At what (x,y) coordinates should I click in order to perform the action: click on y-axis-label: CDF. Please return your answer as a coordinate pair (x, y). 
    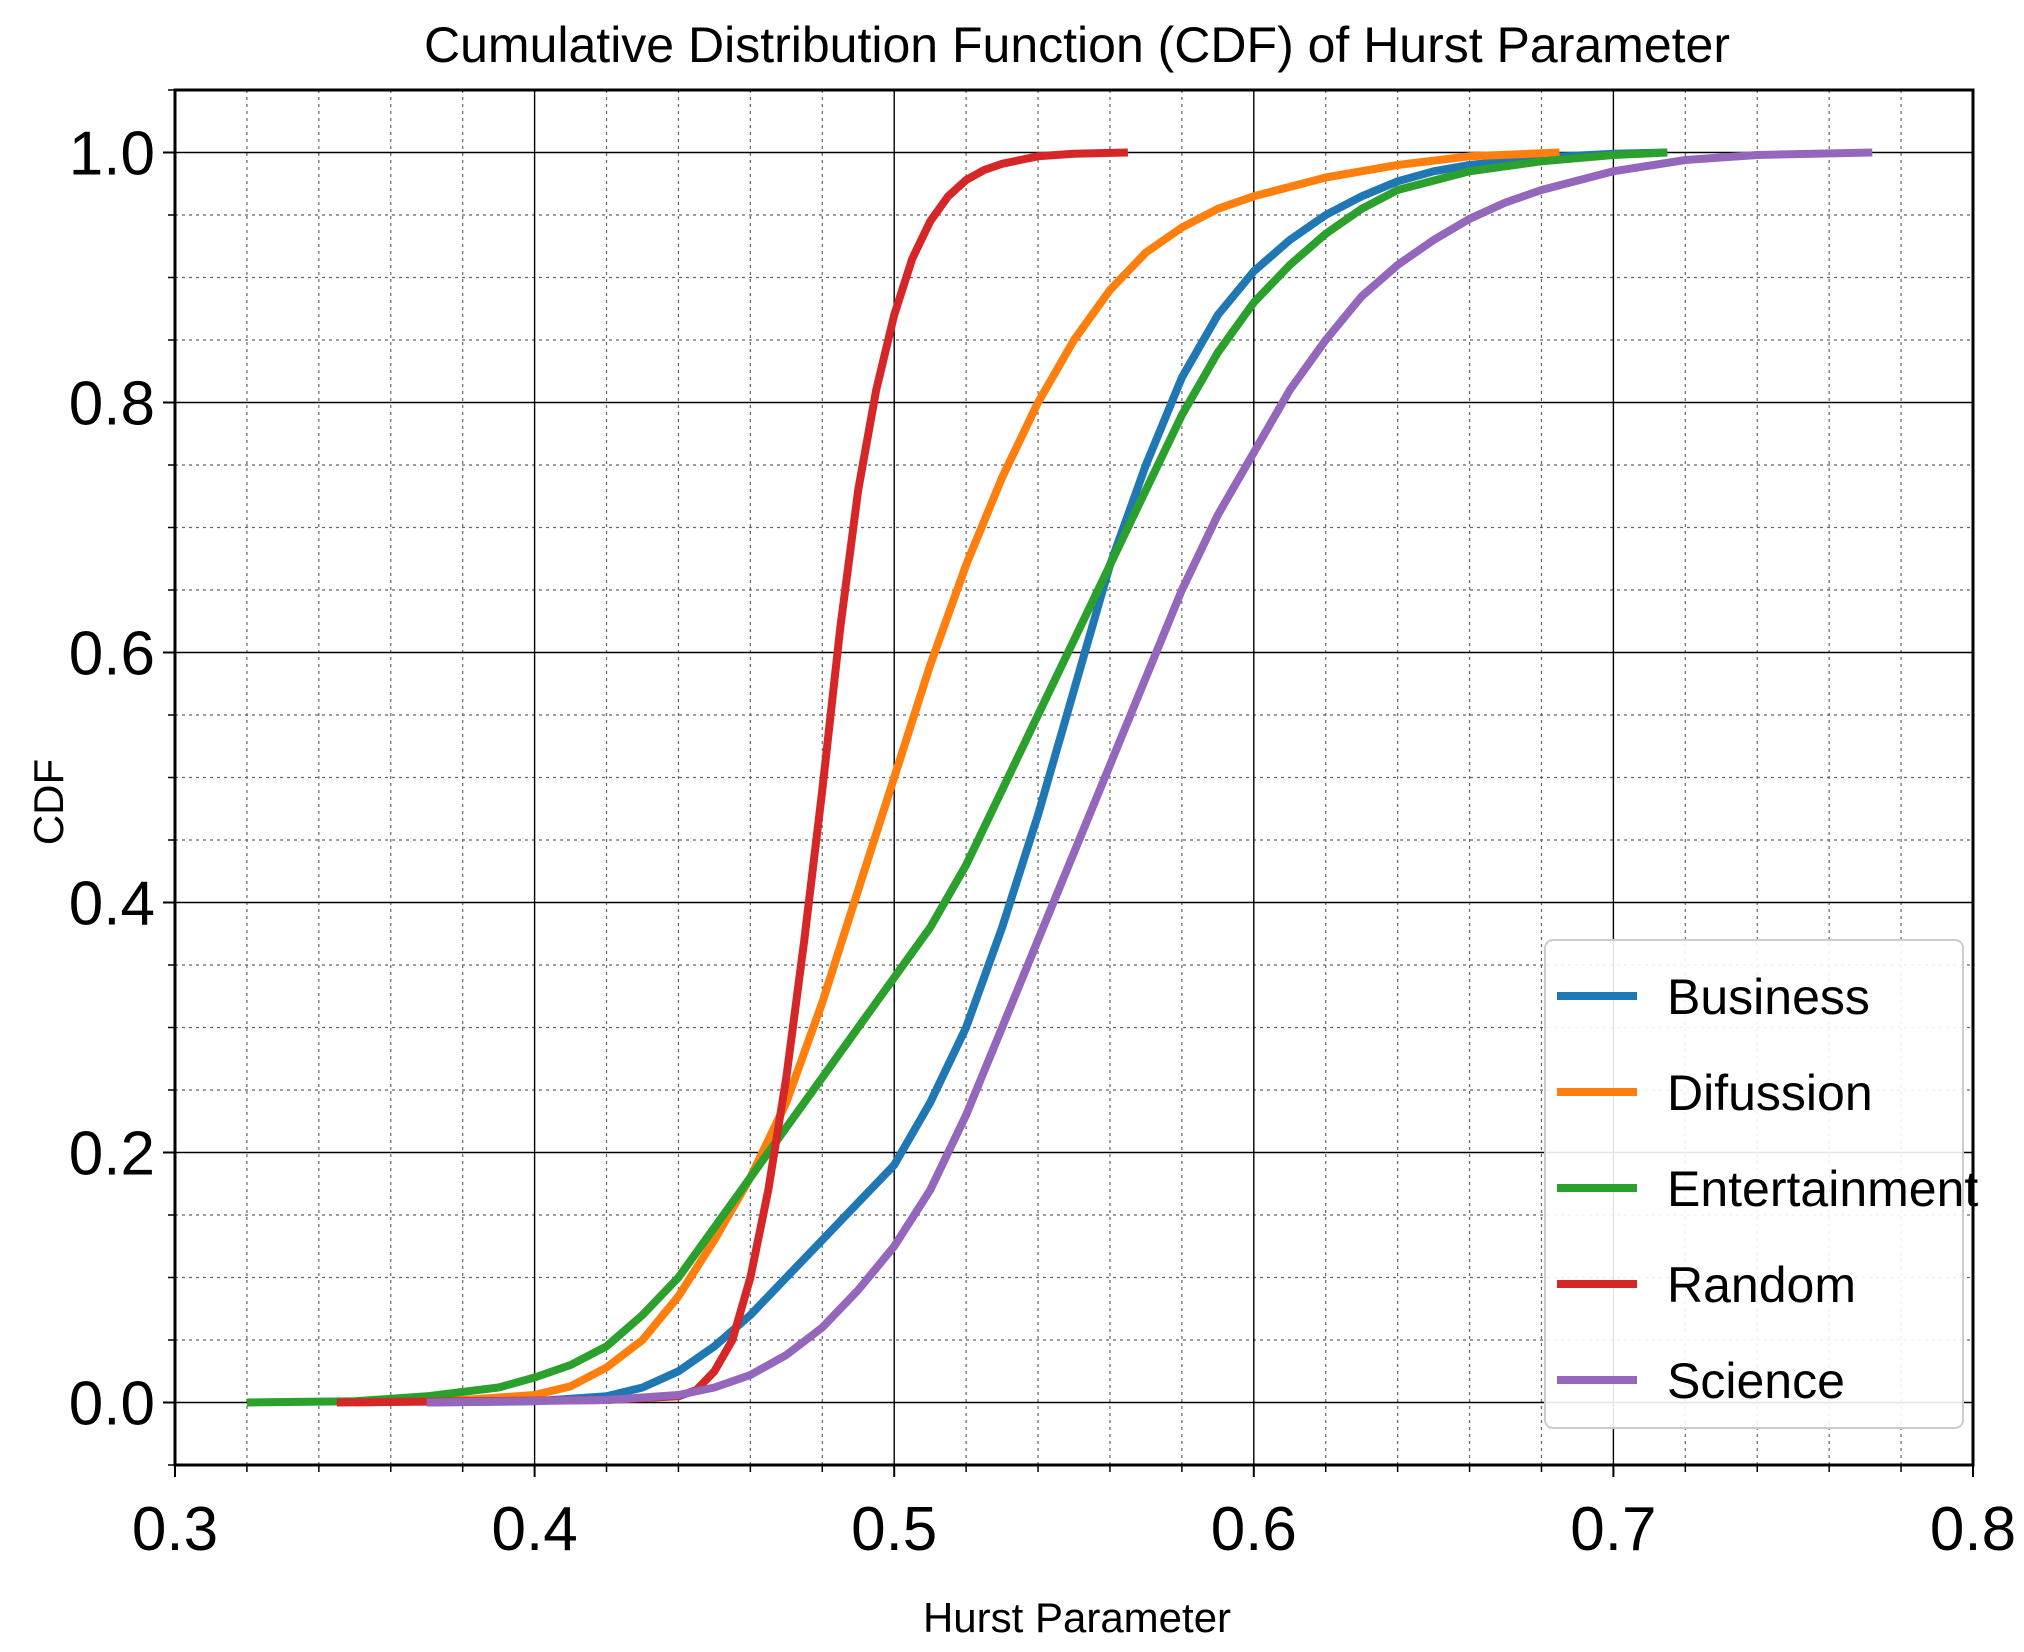
    Looking at the image, I should click on (48, 802).